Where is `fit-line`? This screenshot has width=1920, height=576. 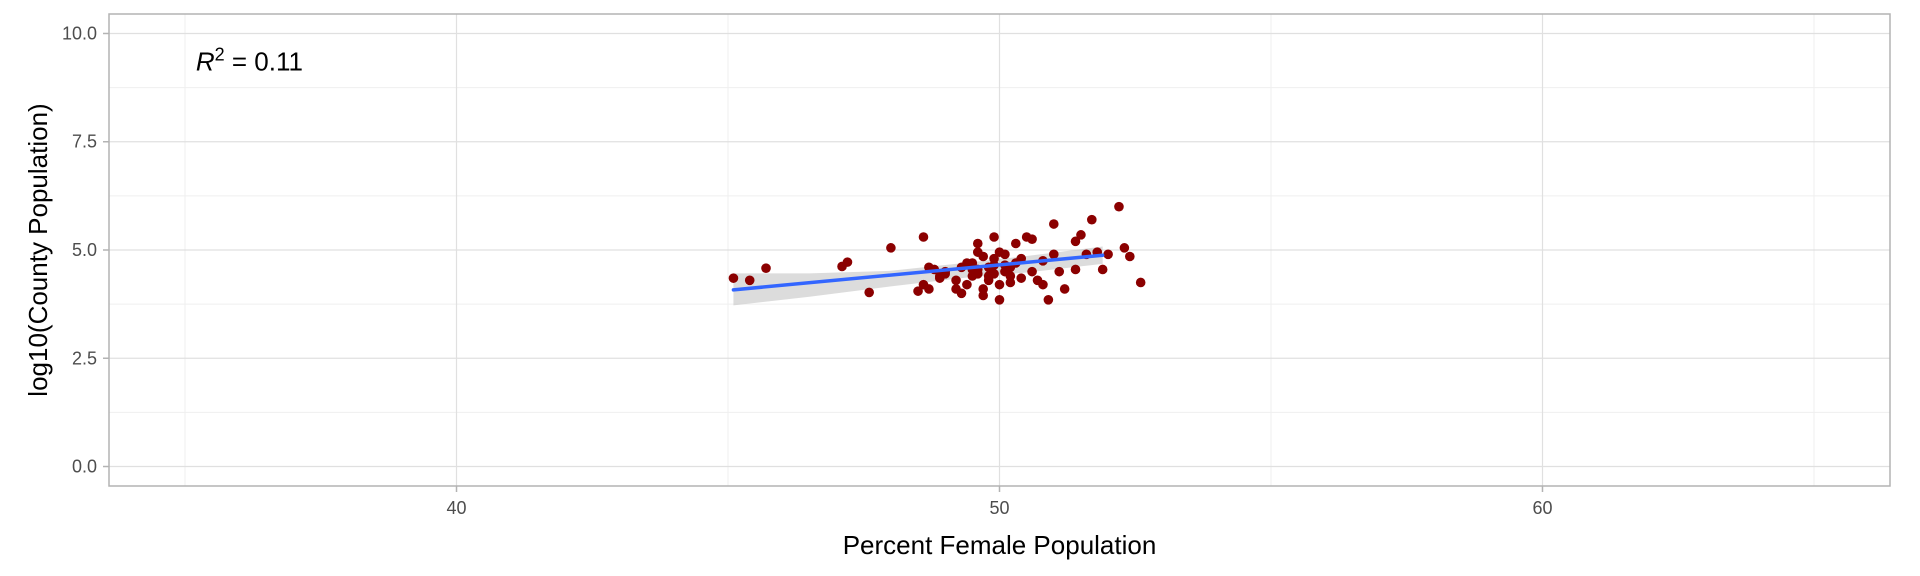
fit-line is located at coordinates (918, 272).